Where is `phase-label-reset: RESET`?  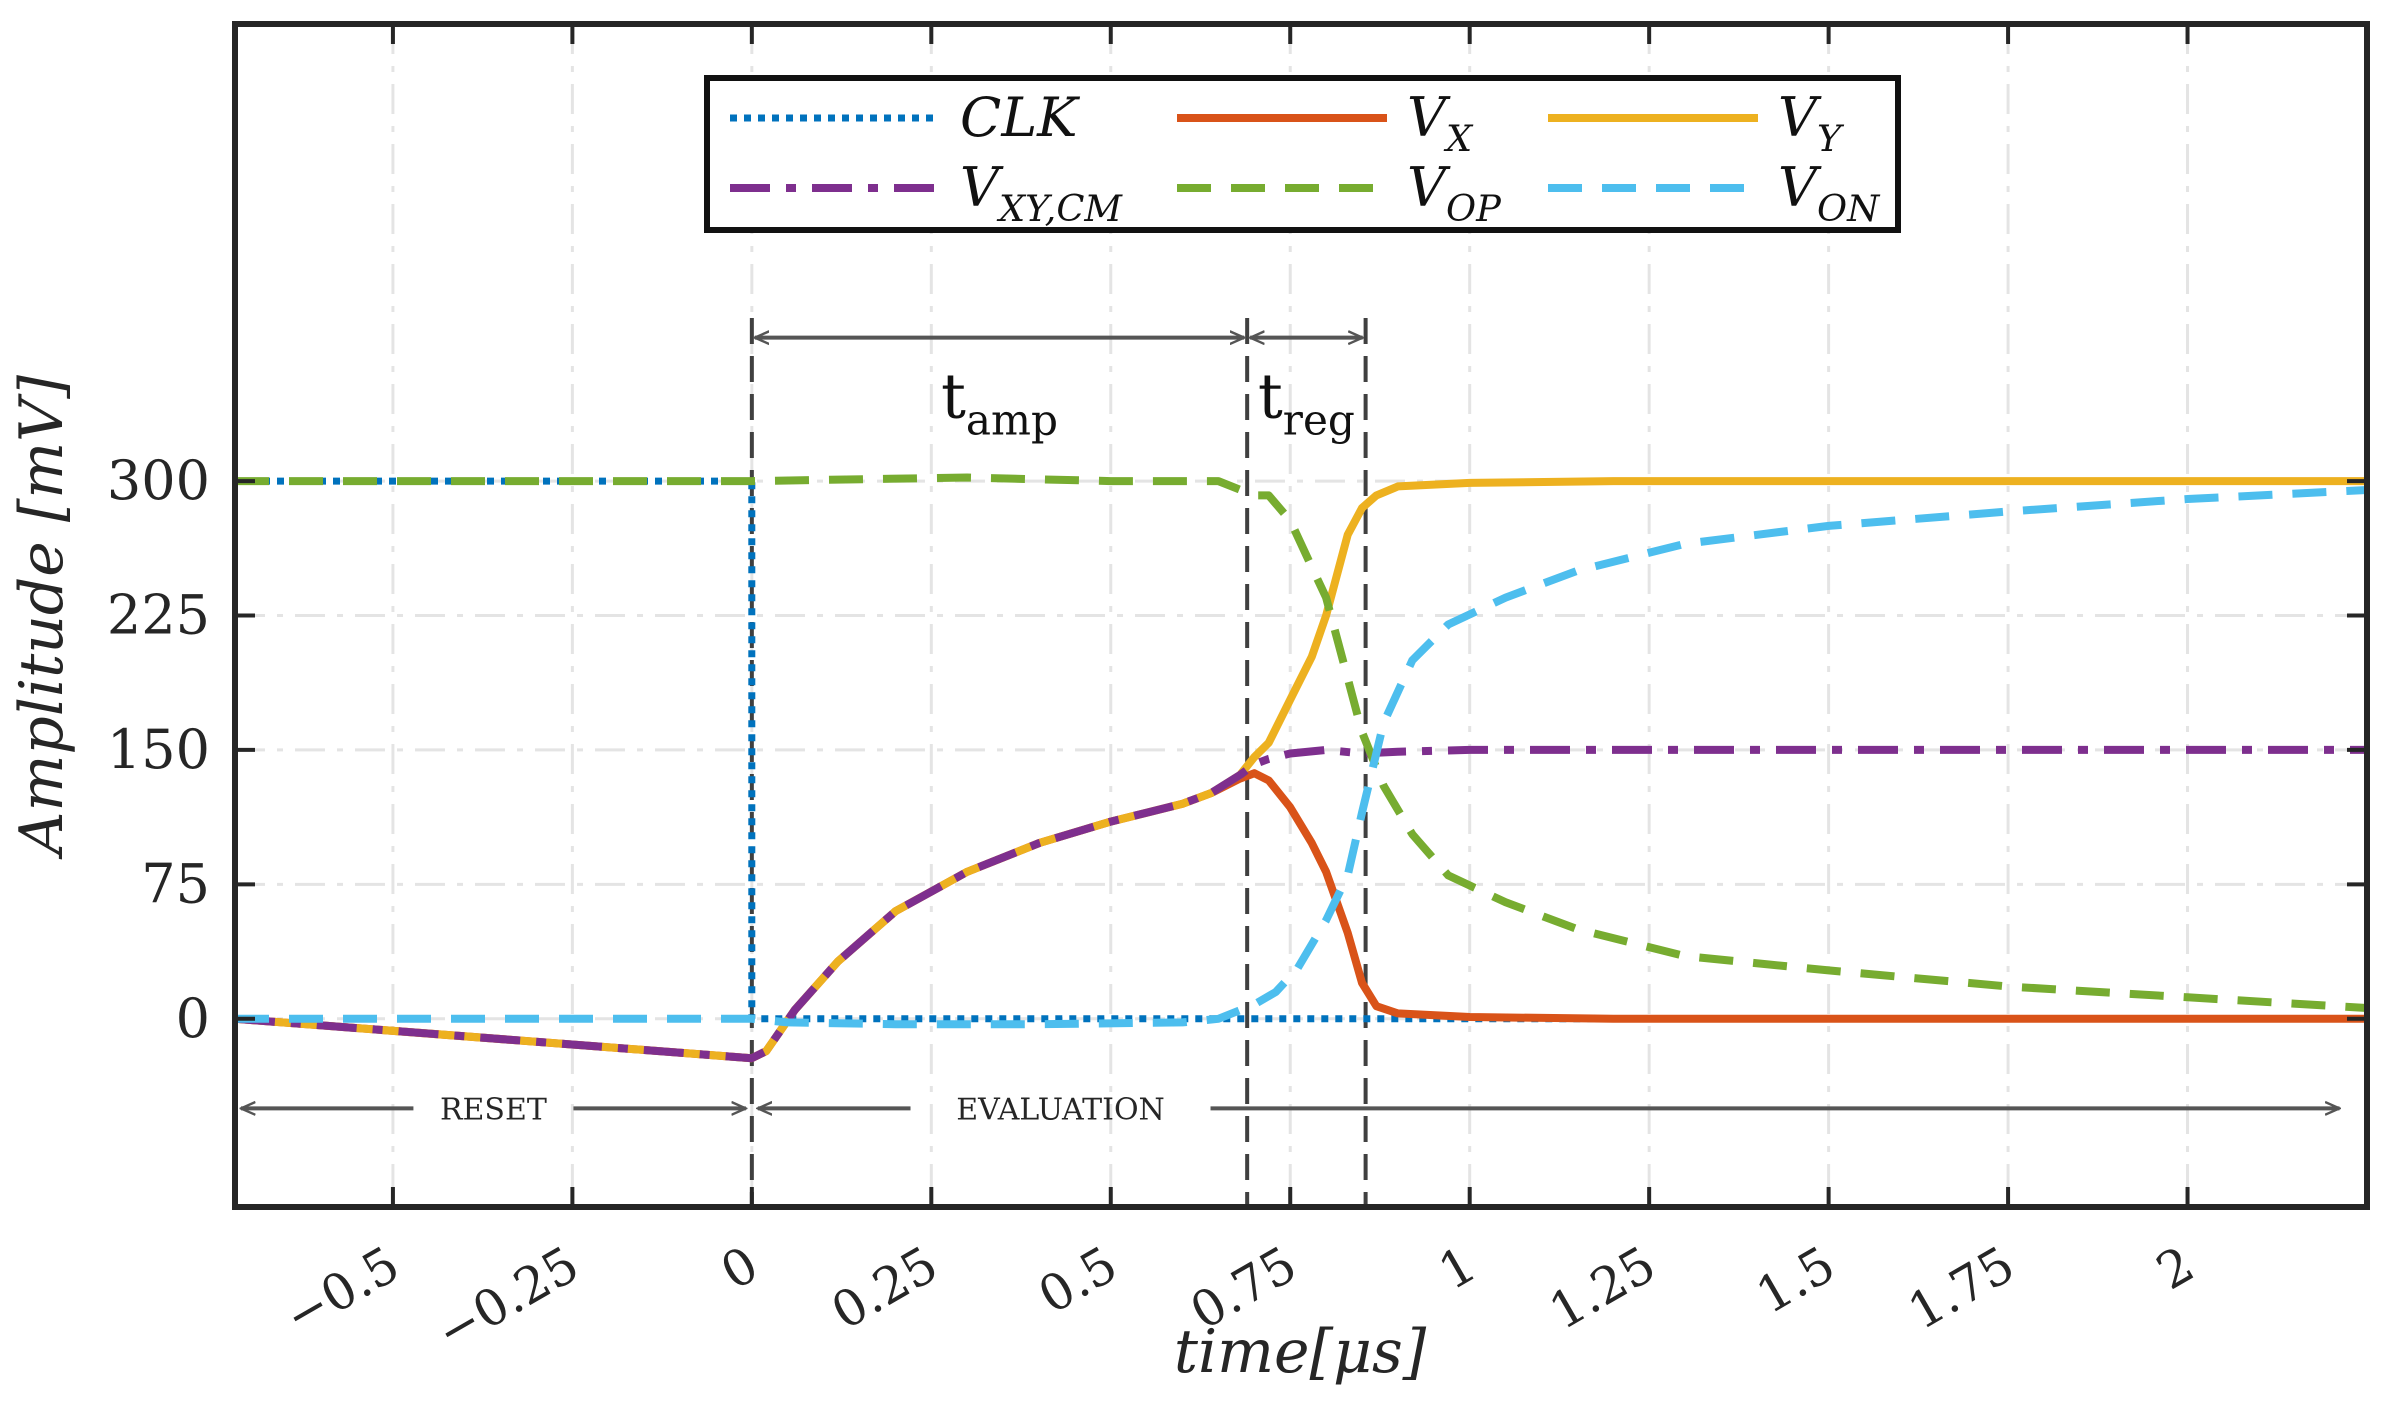 phase-label-reset: RESET is located at coordinates (493, 1109).